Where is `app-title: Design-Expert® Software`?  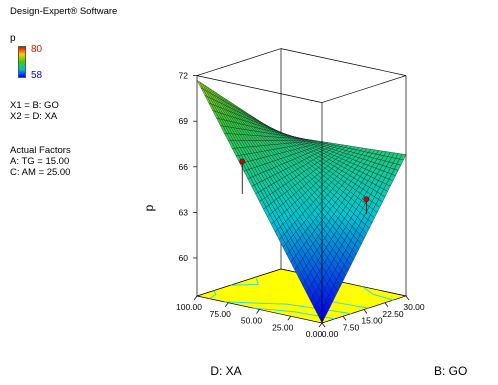 app-title: Design-Expert® Software is located at coordinates (64, 11).